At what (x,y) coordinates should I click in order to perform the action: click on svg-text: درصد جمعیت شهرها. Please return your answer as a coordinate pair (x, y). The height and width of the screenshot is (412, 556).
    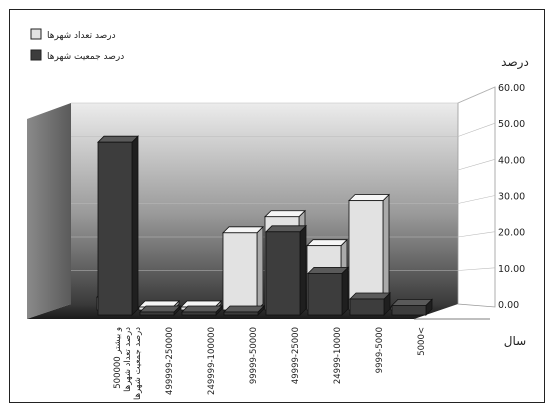
    Looking at the image, I should click on (138, 363).